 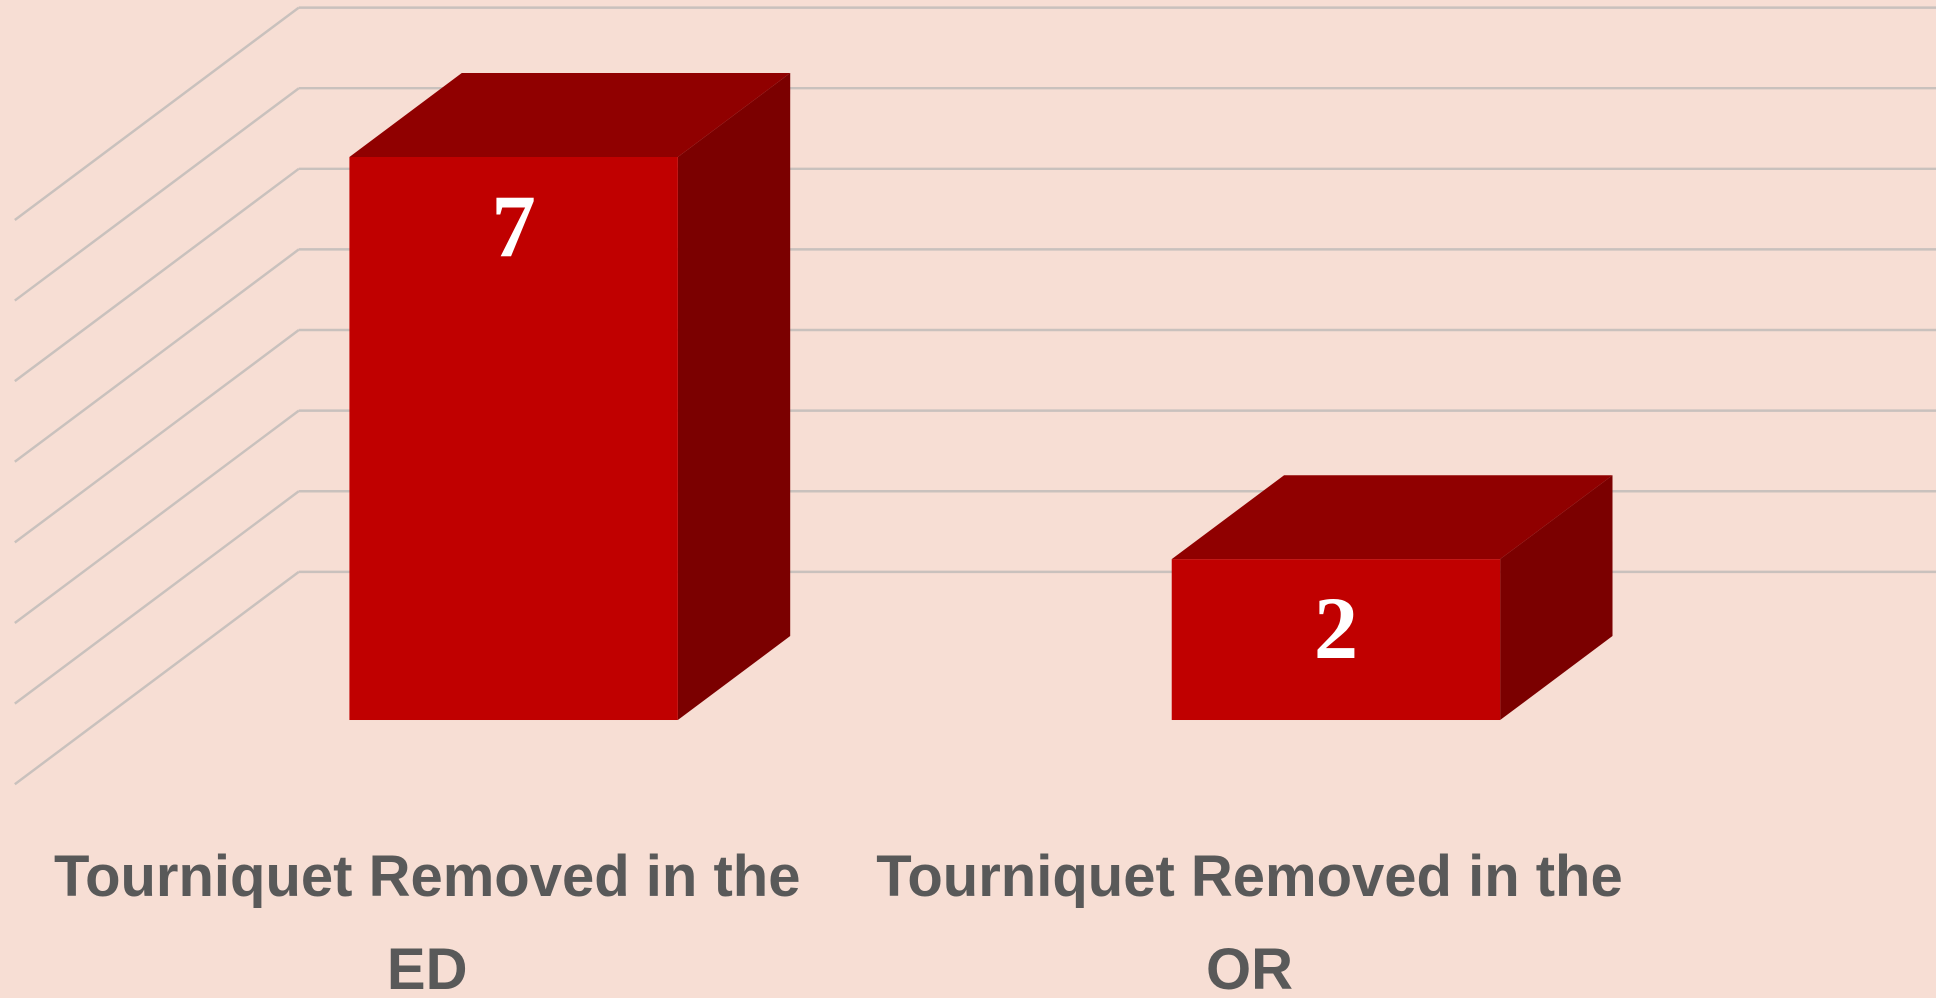 I want to click on x-tick-label: Tourniquet Removed in the OR, so click(x=1249, y=920).